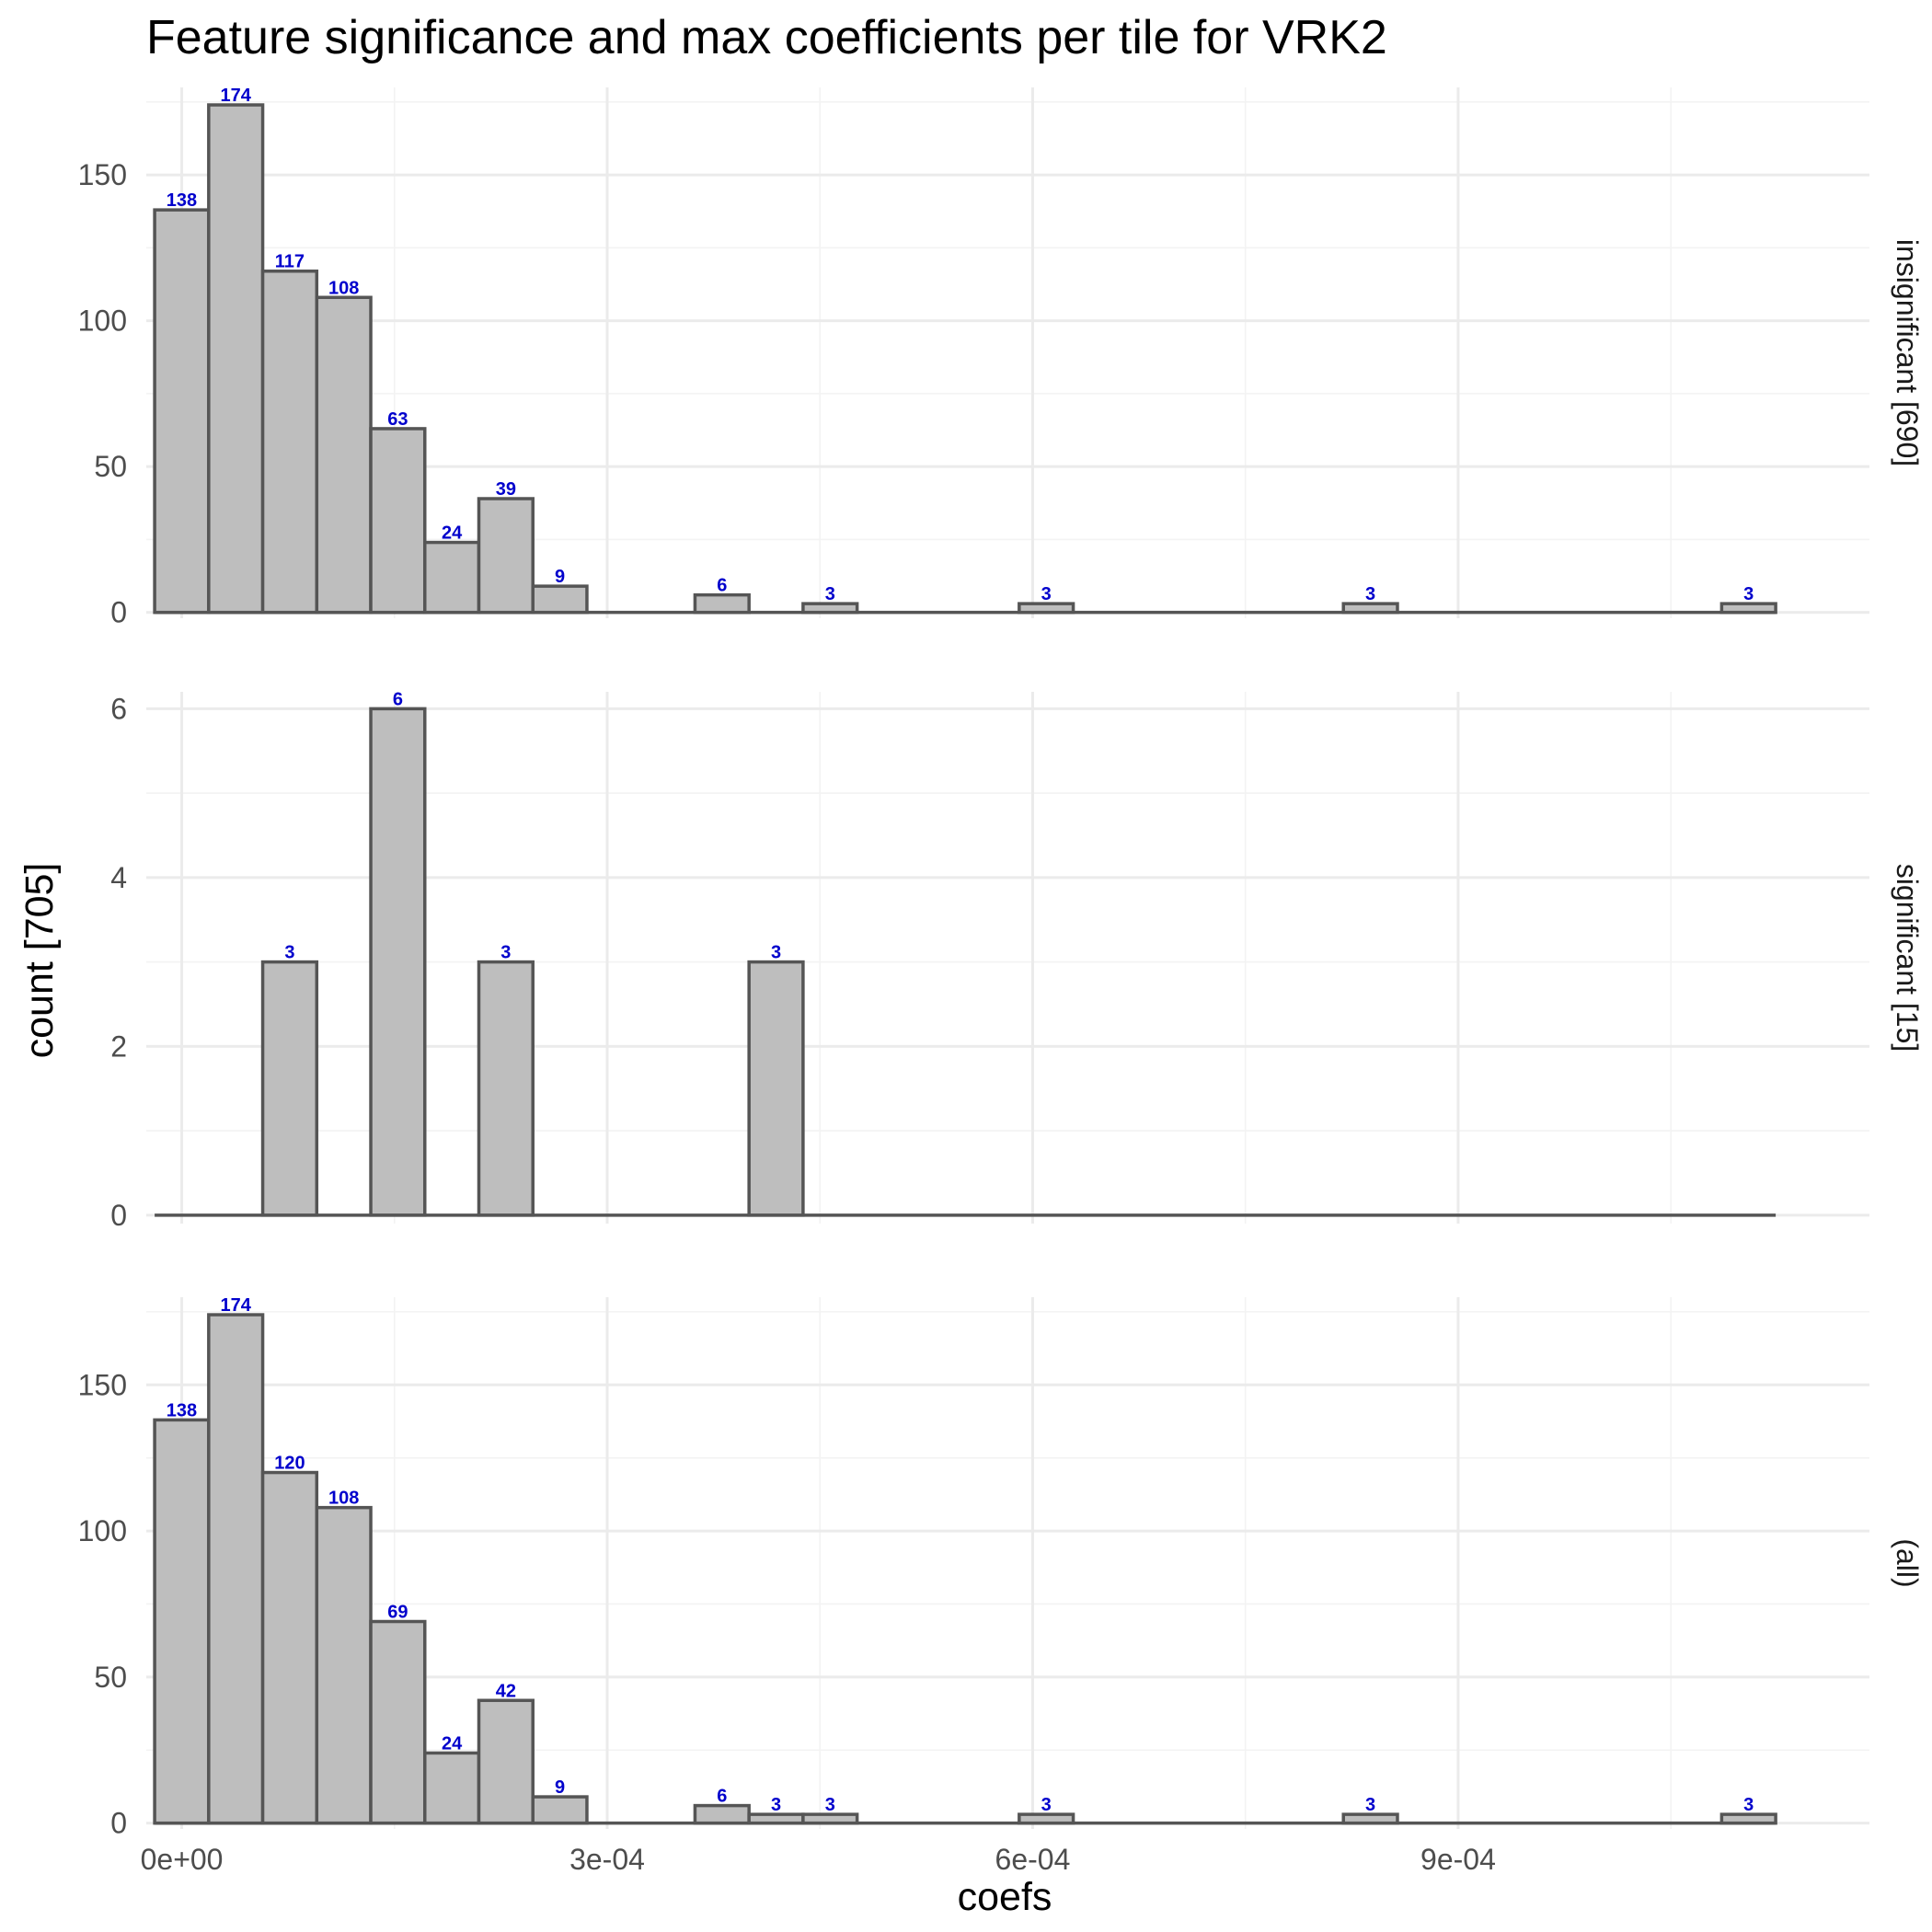  What do you see at coordinates (289, 1464) in the screenshot?
I see `bar-count-label: 120` at bounding box center [289, 1464].